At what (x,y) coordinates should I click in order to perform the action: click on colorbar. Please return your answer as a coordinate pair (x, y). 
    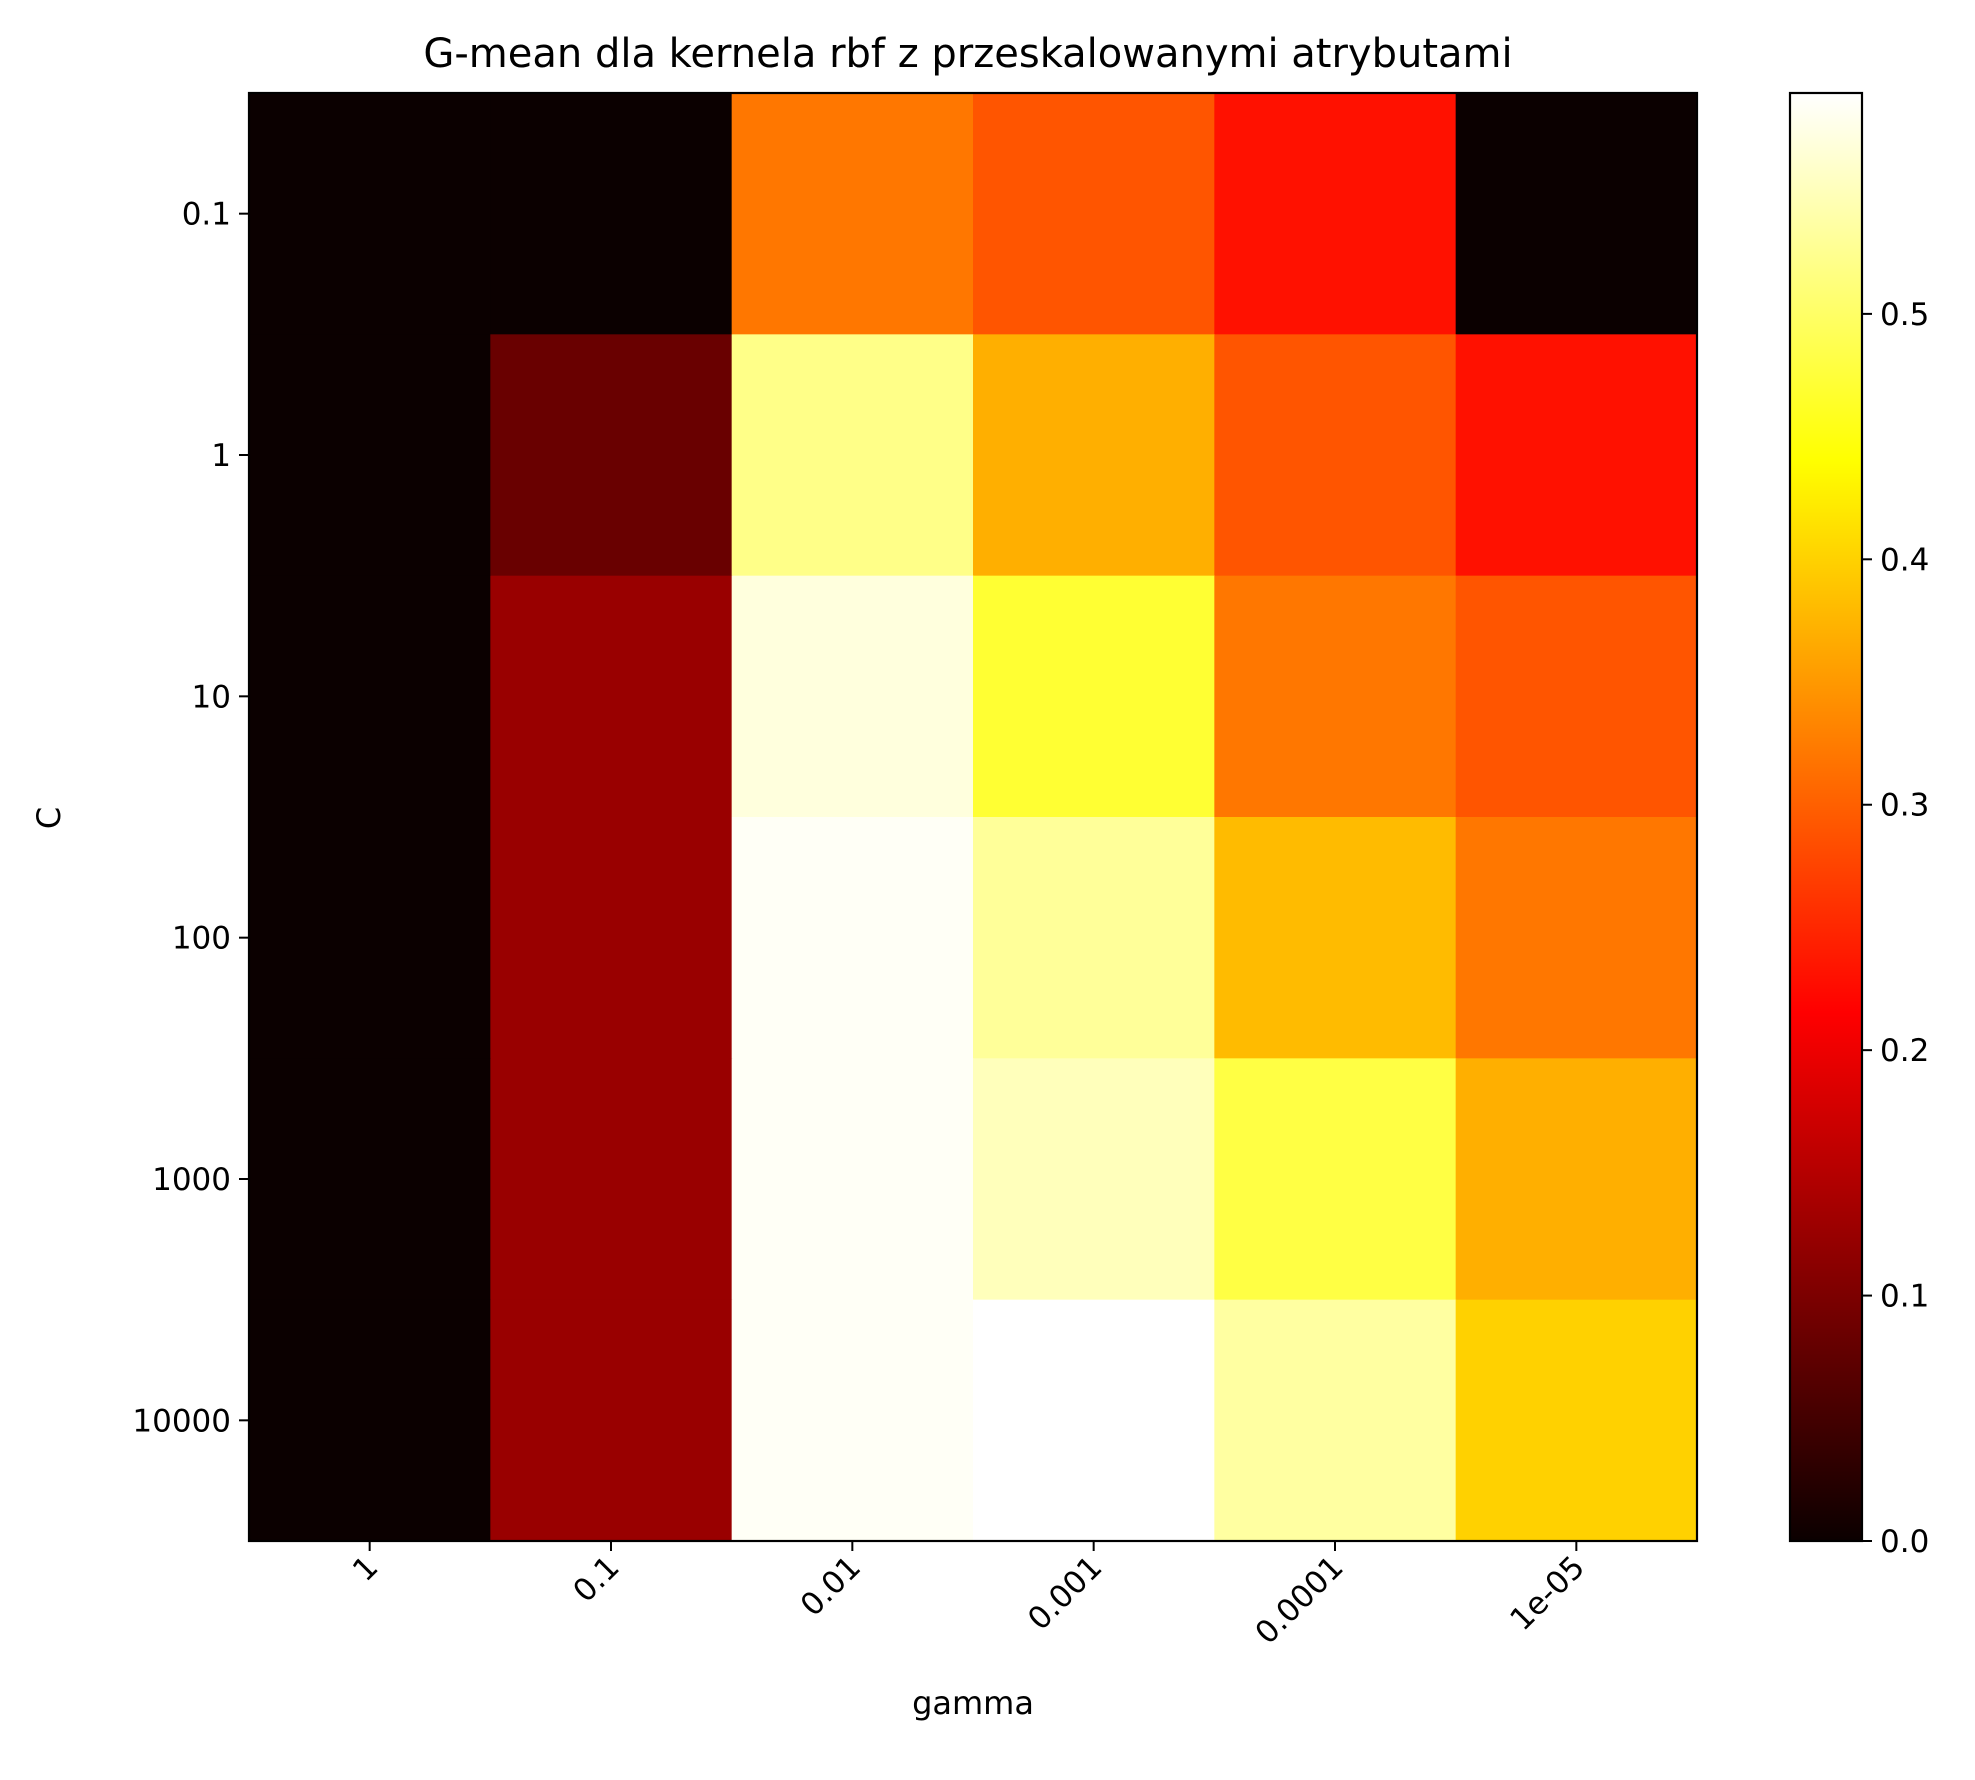
    Looking at the image, I should click on (1826, 817).